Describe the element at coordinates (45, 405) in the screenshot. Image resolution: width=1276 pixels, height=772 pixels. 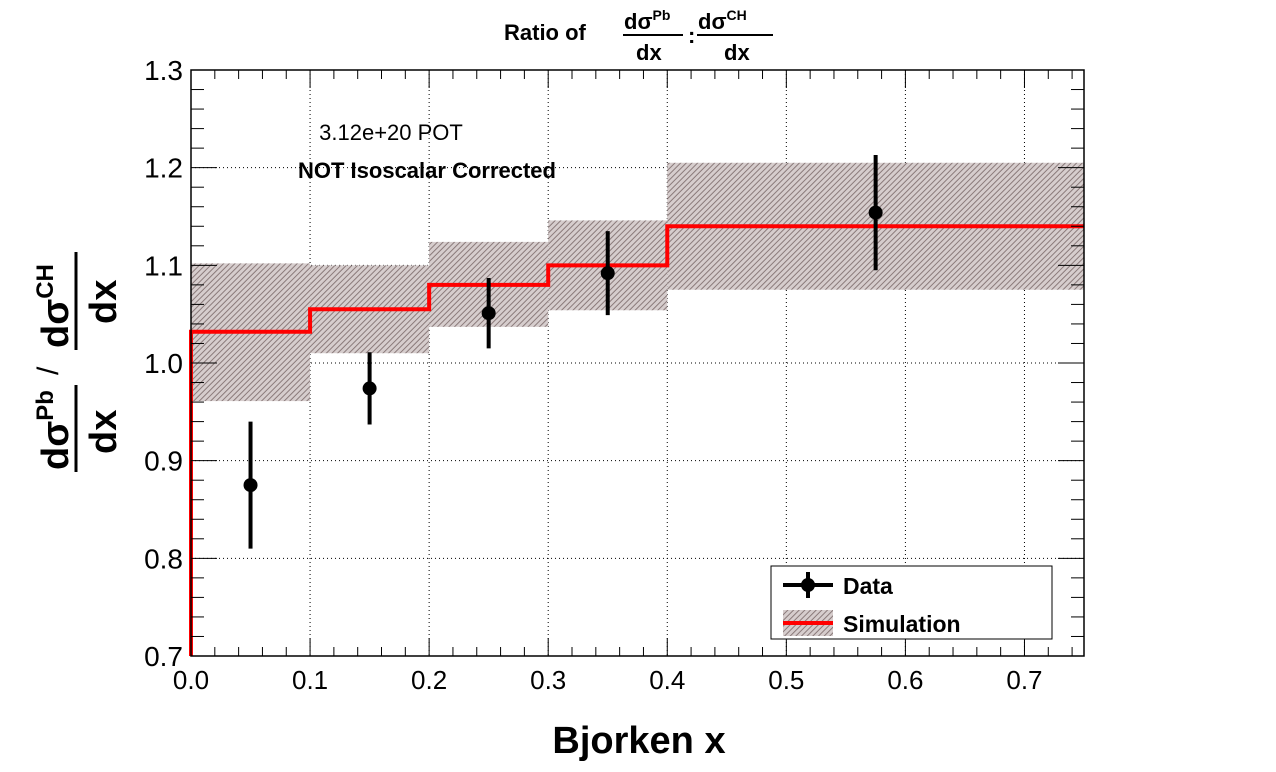
I see `ylabel-num1-sup: Pb` at that location.